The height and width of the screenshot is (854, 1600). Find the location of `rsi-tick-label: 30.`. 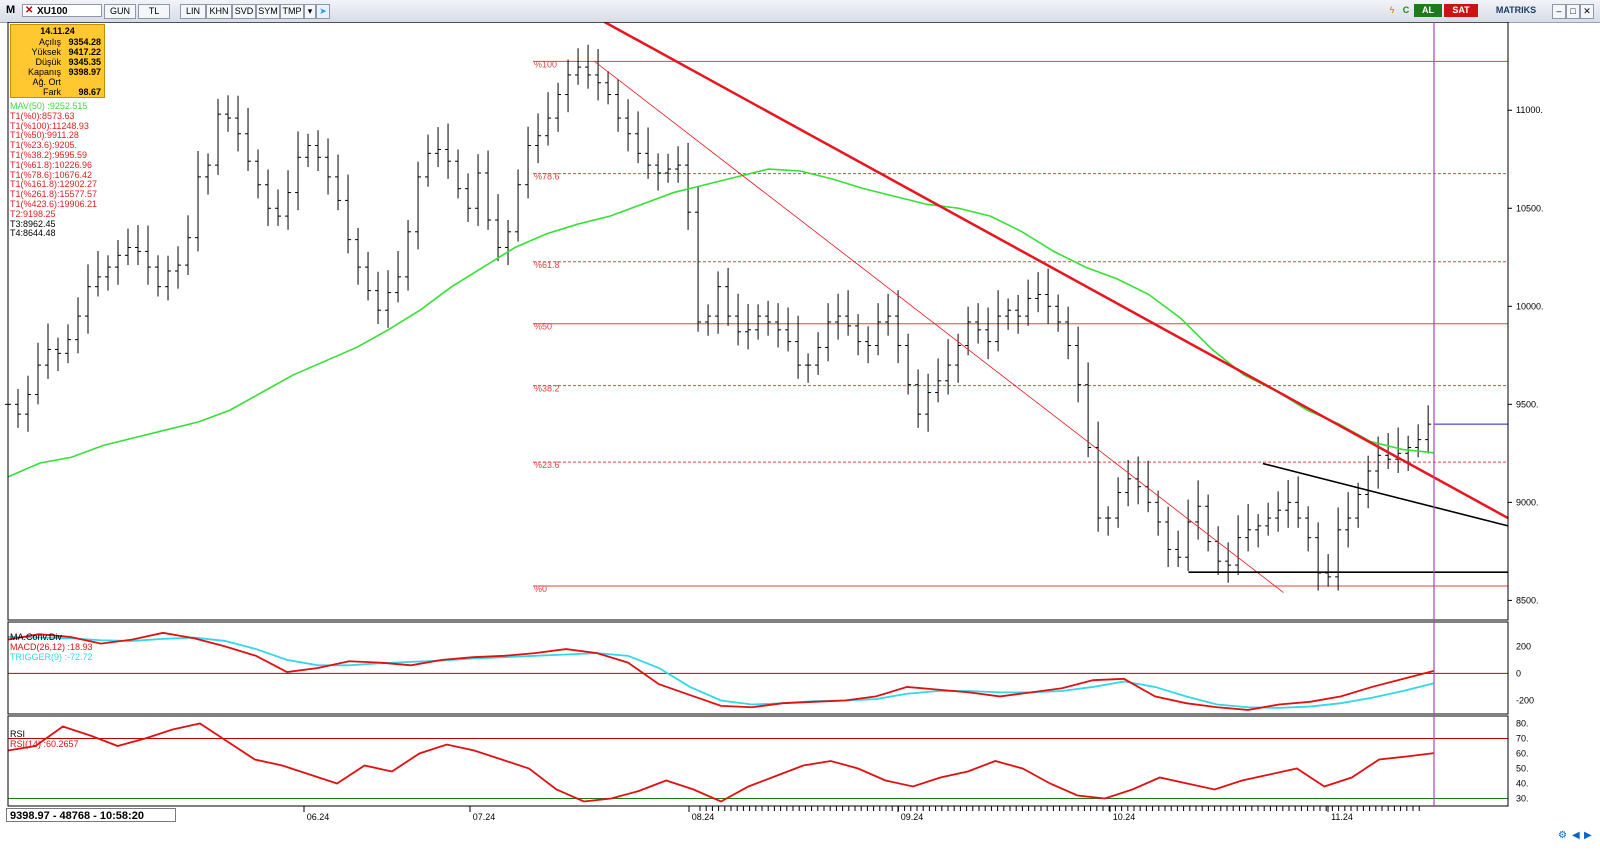

rsi-tick-label: 30. is located at coordinates (1522, 799).